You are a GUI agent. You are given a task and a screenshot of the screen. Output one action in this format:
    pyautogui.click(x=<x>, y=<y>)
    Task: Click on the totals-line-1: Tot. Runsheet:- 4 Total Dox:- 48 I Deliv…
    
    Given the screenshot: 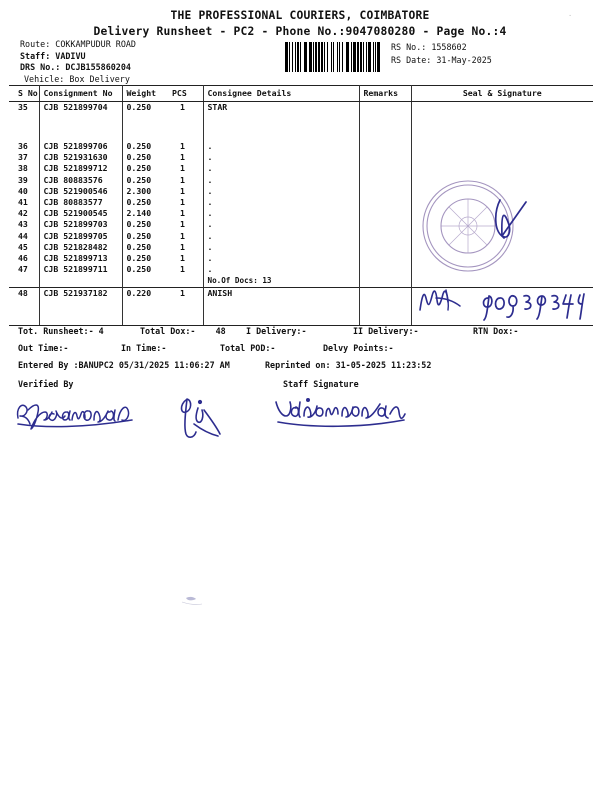 What is the action you would take?
    pyautogui.click(x=305, y=334)
    